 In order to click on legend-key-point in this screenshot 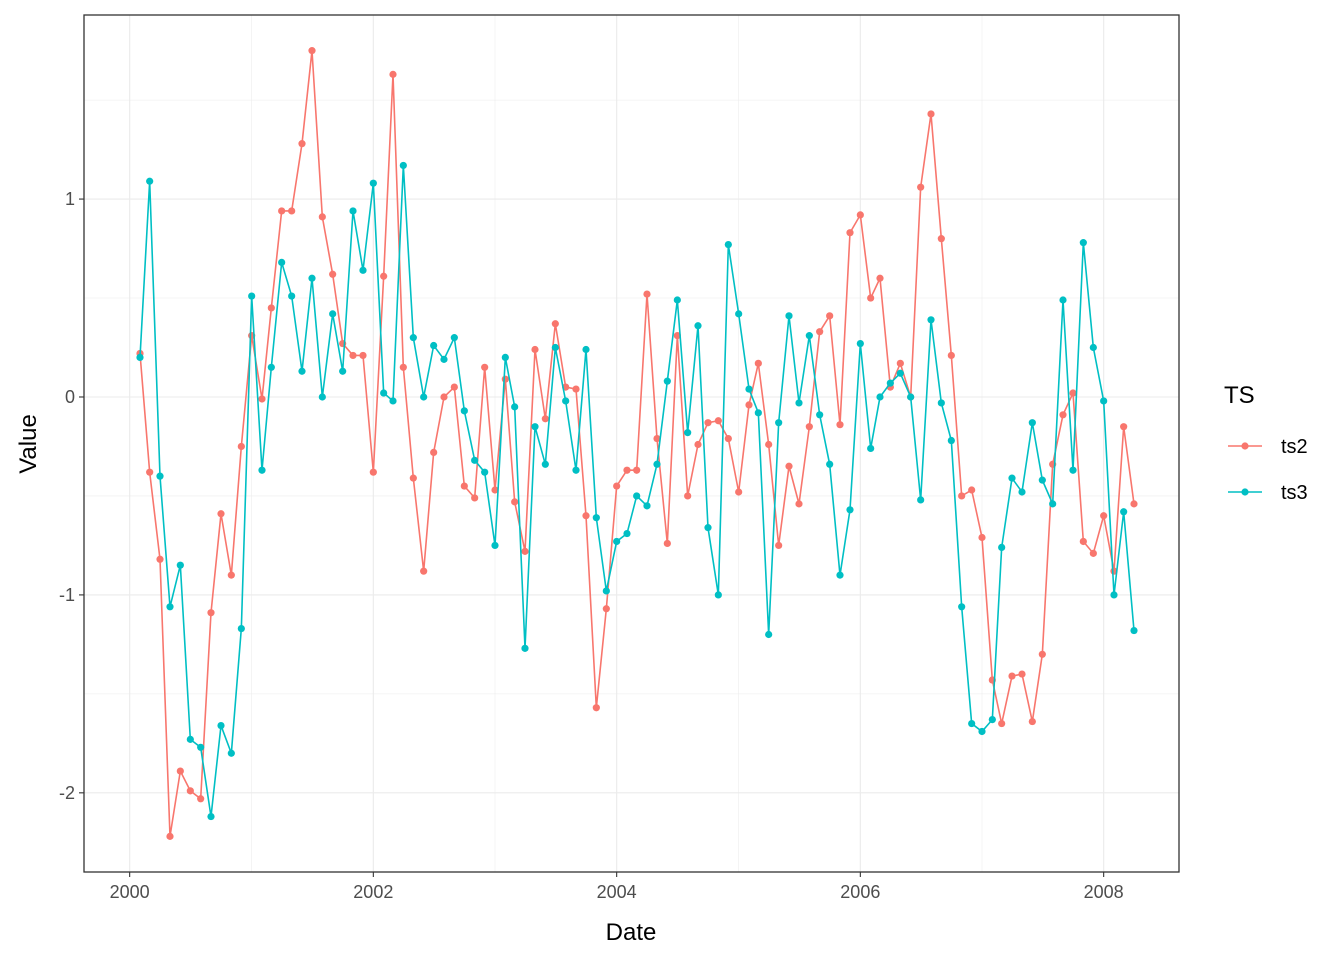, I will do `click(1245, 446)`.